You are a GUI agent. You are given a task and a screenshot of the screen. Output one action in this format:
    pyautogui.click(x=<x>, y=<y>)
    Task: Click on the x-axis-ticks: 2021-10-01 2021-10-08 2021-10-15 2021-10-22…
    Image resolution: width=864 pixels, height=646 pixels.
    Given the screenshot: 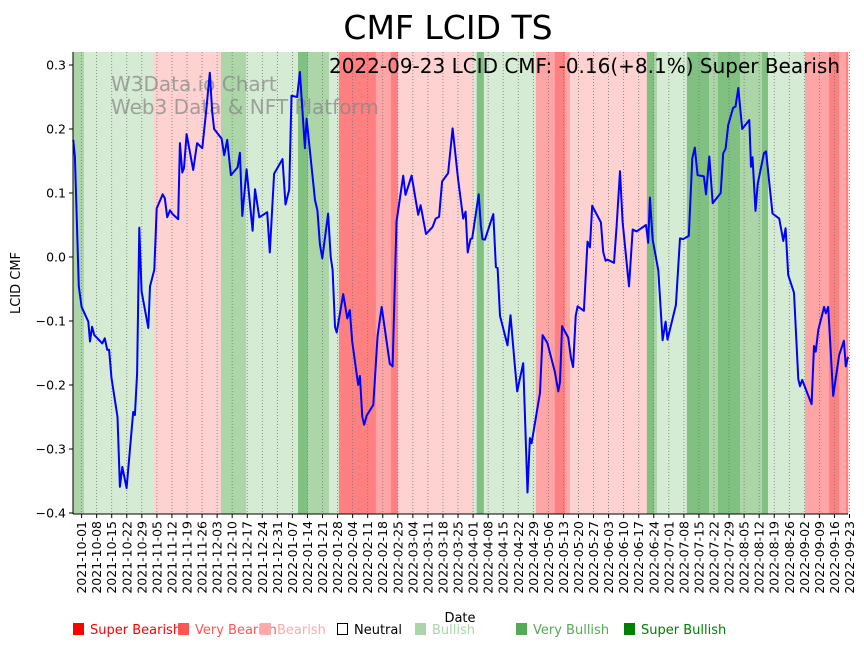 What is the action you would take?
    pyautogui.click(x=465, y=554)
    